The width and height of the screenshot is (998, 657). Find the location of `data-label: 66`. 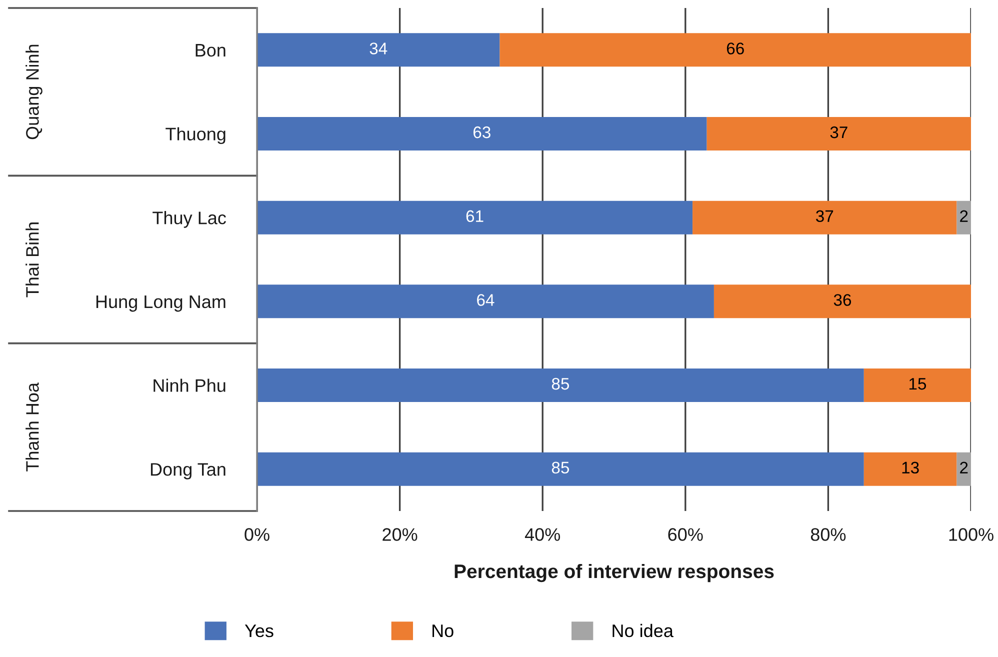

data-label: 66 is located at coordinates (735, 48).